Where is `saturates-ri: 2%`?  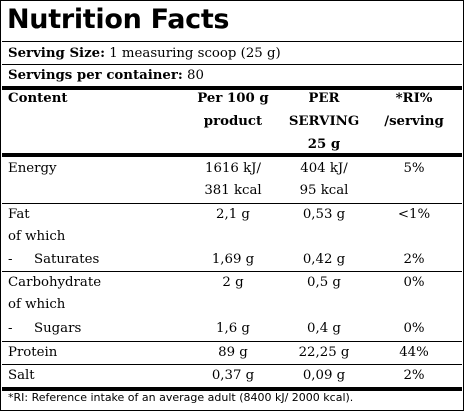 saturates-ri: 2% is located at coordinates (414, 259).